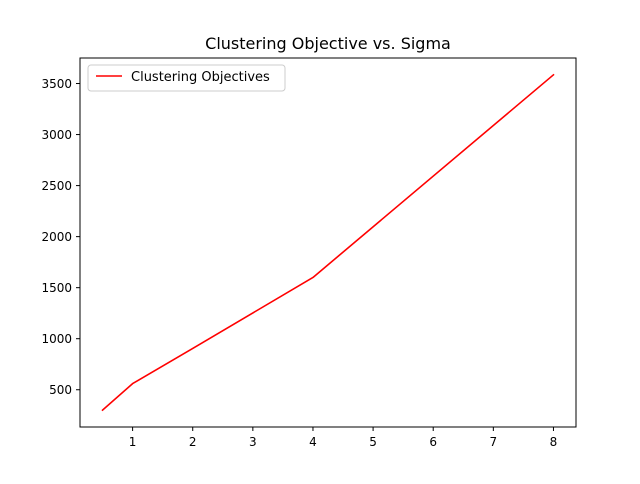 Image resolution: width=640 pixels, height=484 pixels. I want to click on x-tick-label: 5, so click(373, 442).